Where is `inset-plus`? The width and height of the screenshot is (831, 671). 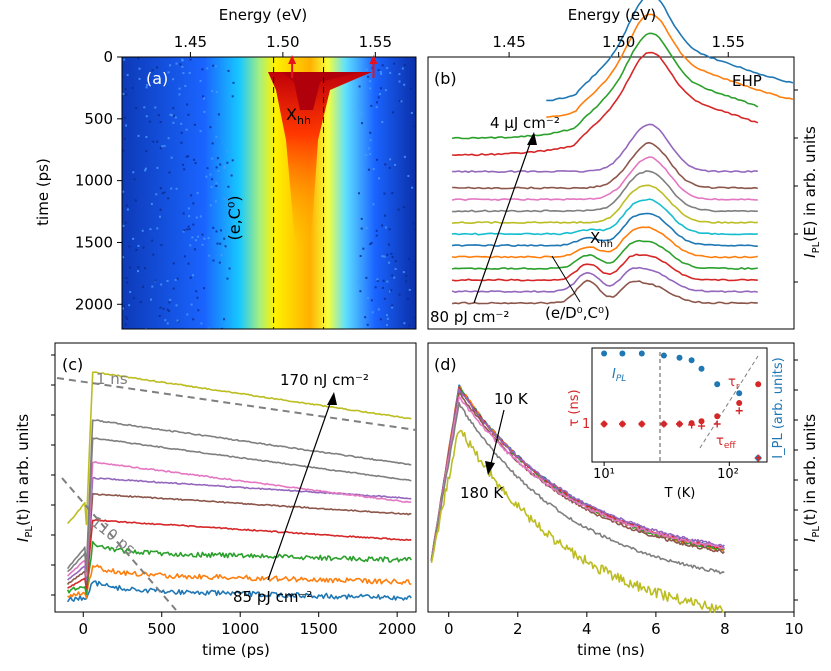
inset-plus is located at coordinates (604, 424).